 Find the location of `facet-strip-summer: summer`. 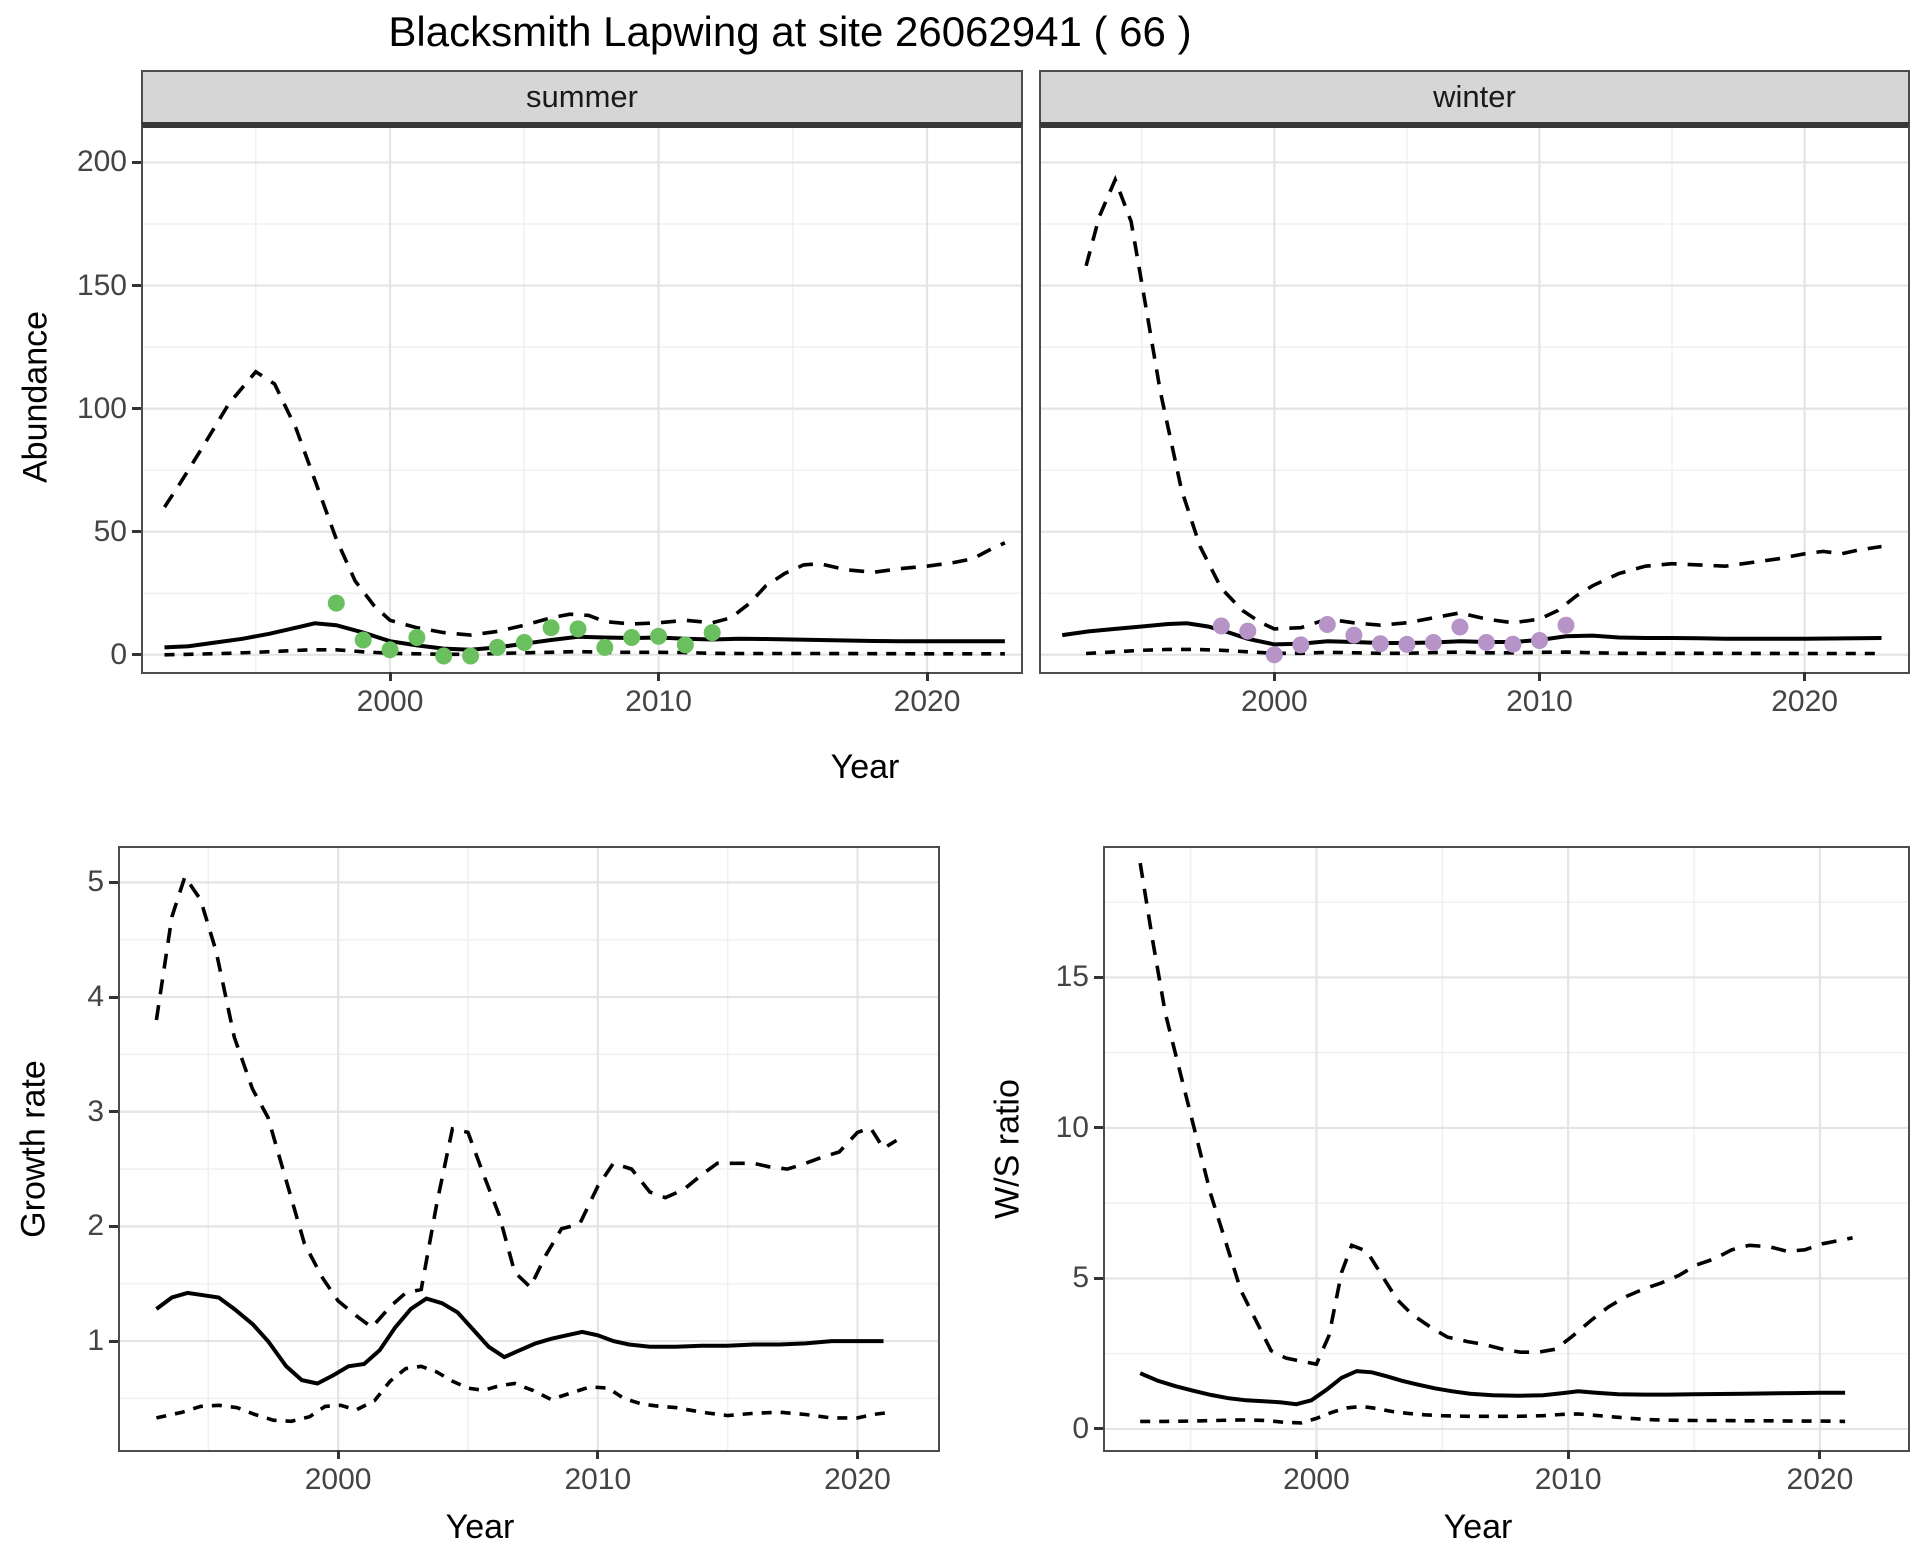

facet-strip-summer: summer is located at coordinates (582, 96).